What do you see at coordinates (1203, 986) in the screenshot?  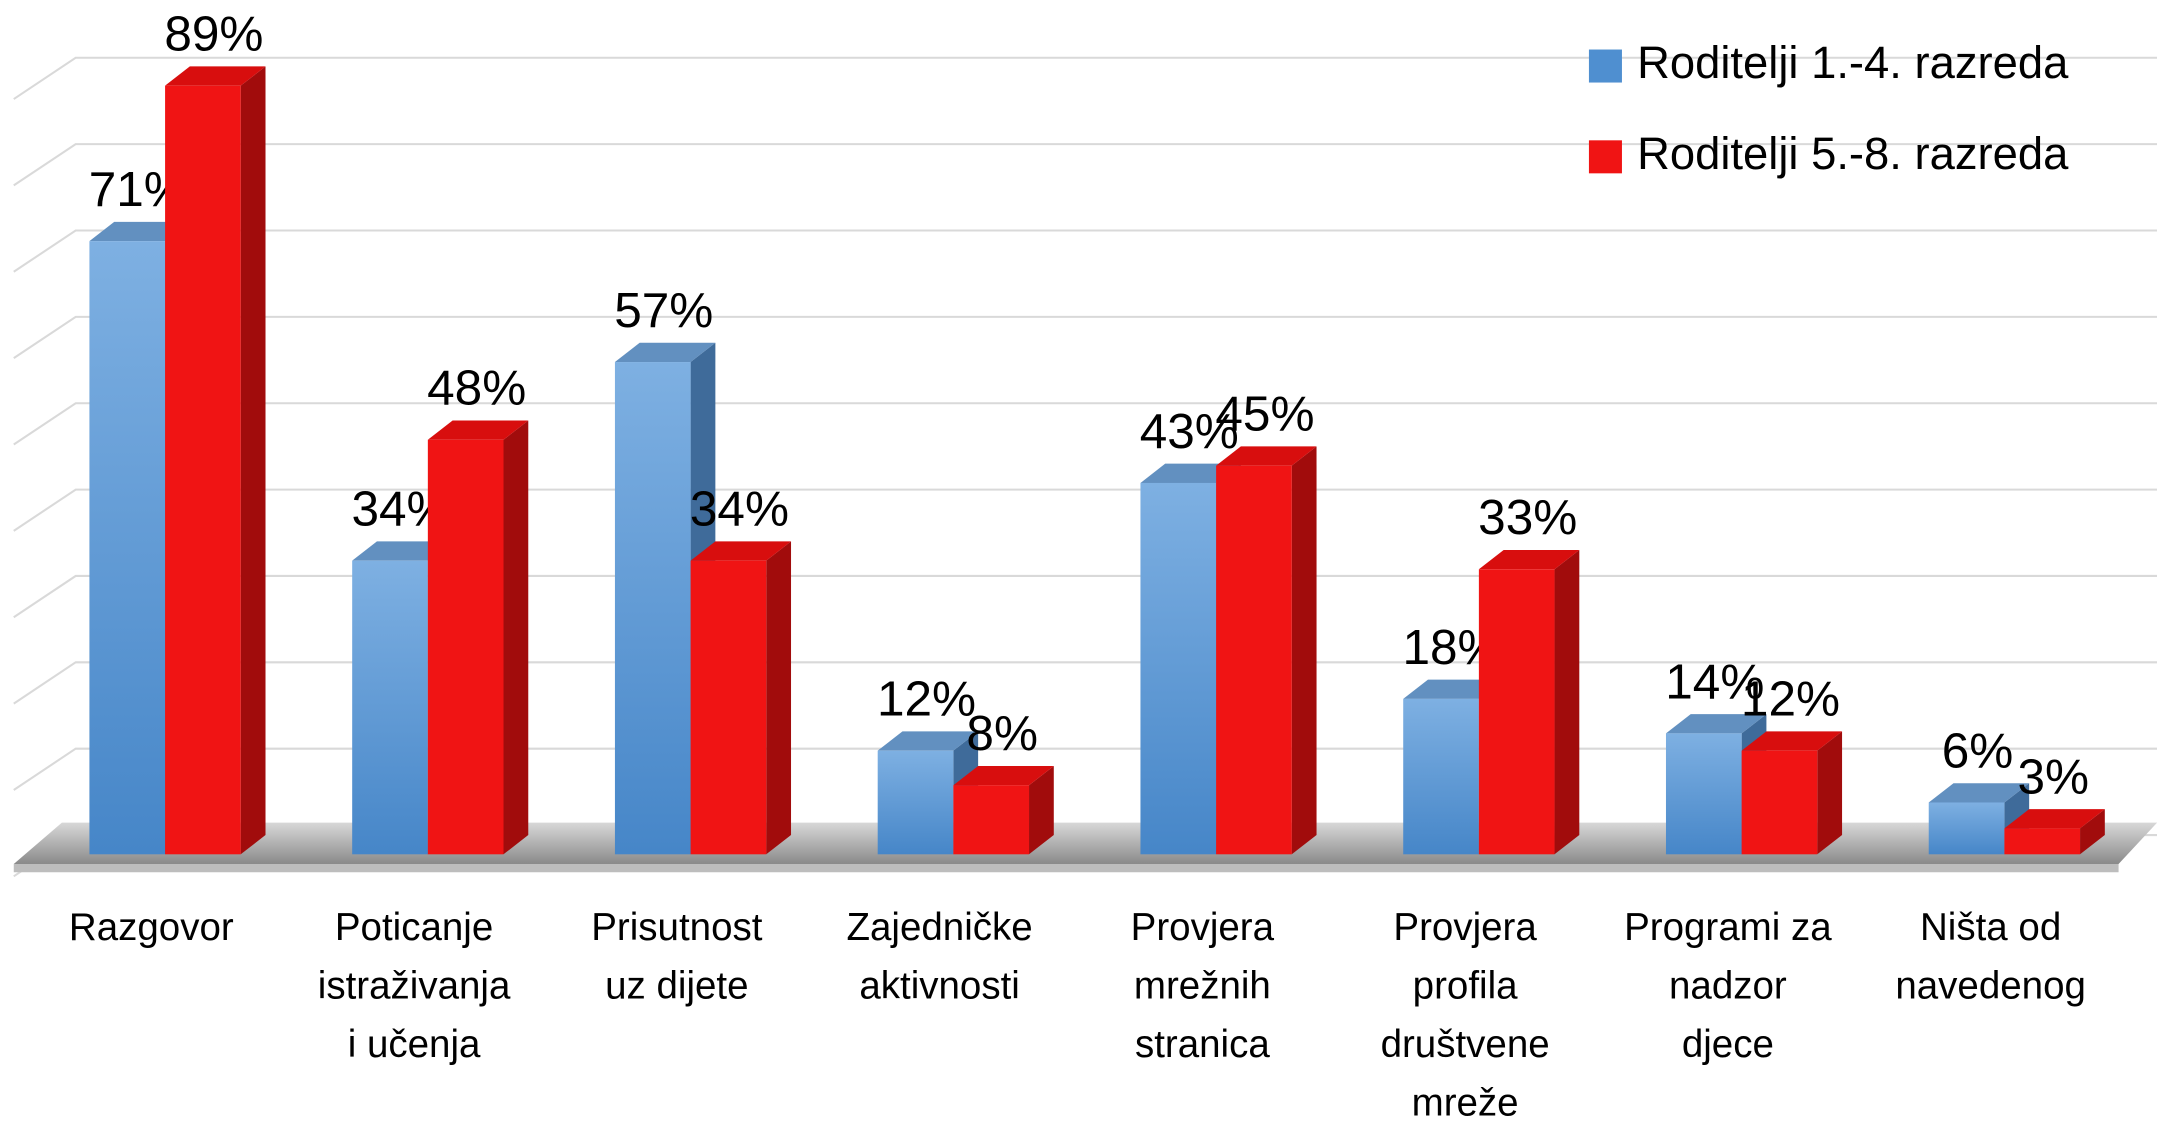 I see `x-tick-label: Provjera mrežnih stranica` at bounding box center [1203, 986].